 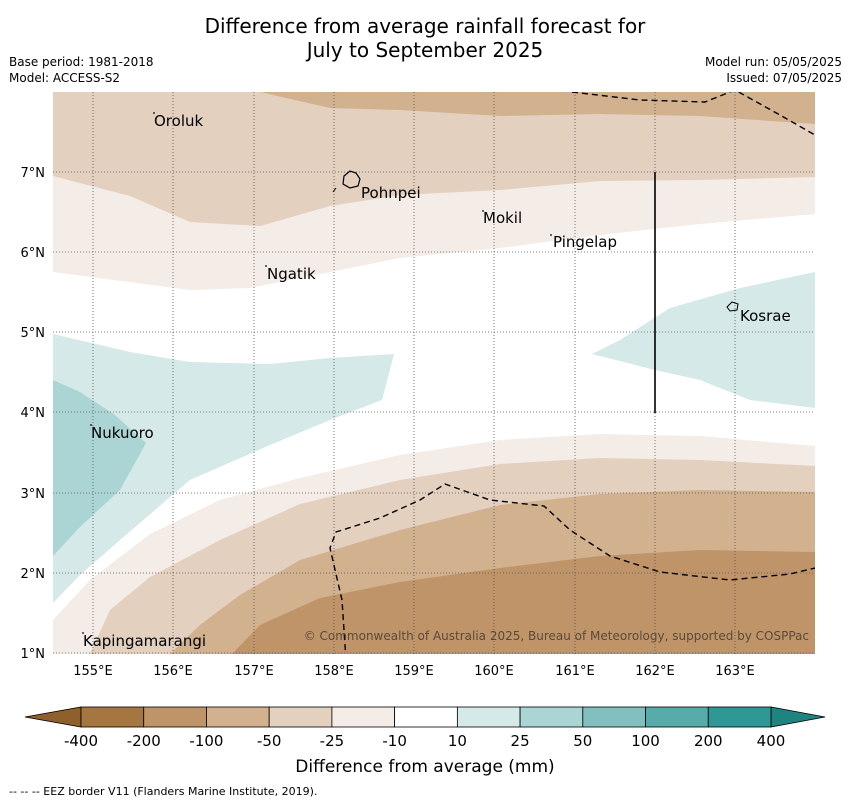 What do you see at coordinates (523, 602) in the screenshot?
I see `south-band-minus100` at bounding box center [523, 602].